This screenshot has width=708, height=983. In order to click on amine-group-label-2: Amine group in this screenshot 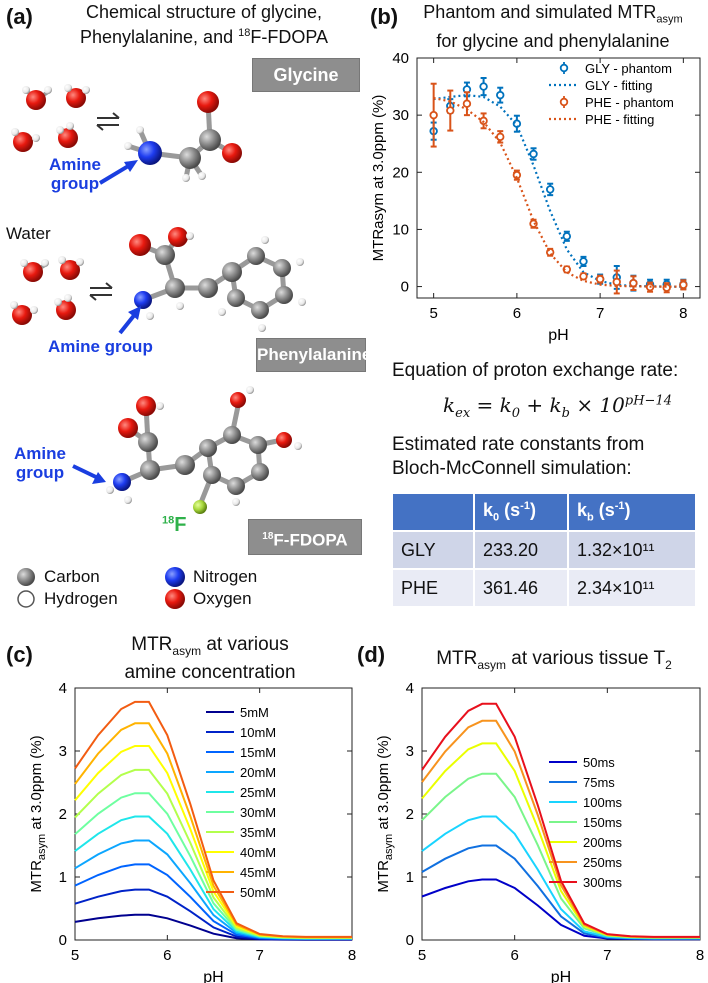, I will do `click(100, 346)`.